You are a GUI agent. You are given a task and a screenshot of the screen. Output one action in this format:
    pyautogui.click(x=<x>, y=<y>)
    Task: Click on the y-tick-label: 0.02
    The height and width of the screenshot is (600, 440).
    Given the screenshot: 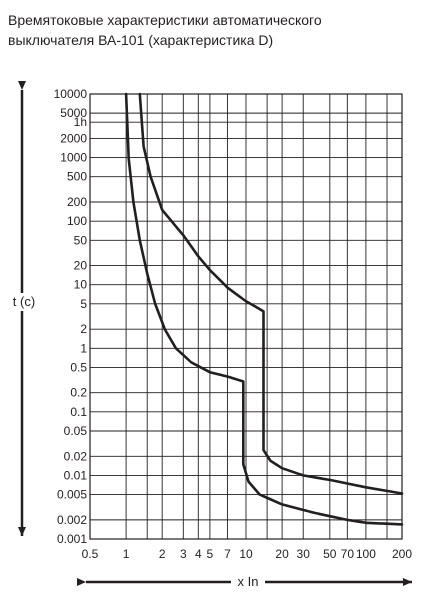 What is the action you would take?
    pyautogui.click(x=76, y=456)
    